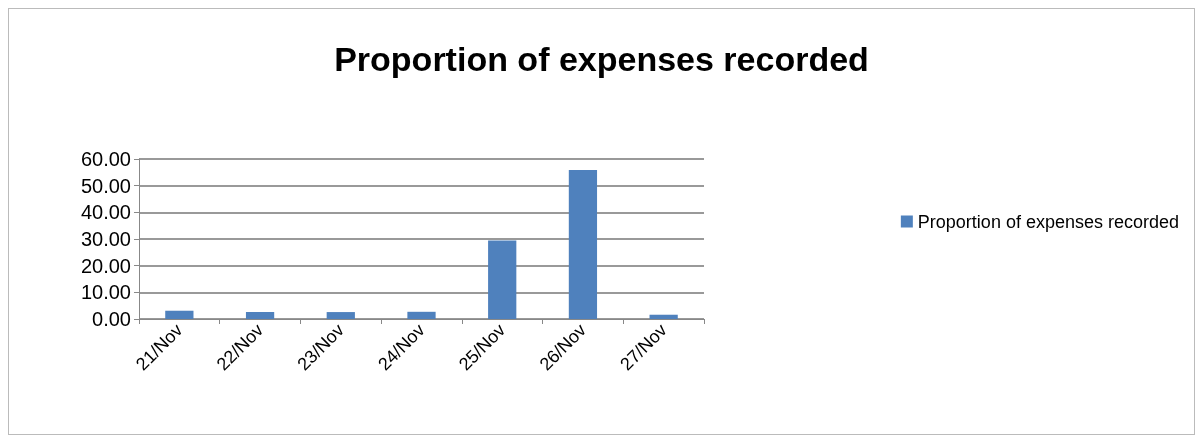 Image resolution: width=1203 pixels, height=445 pixels. What do you see at coordinates (105, 185) in the screenshot?
I see `y-tick-label: 50.00` at bounding box center [105, 185].